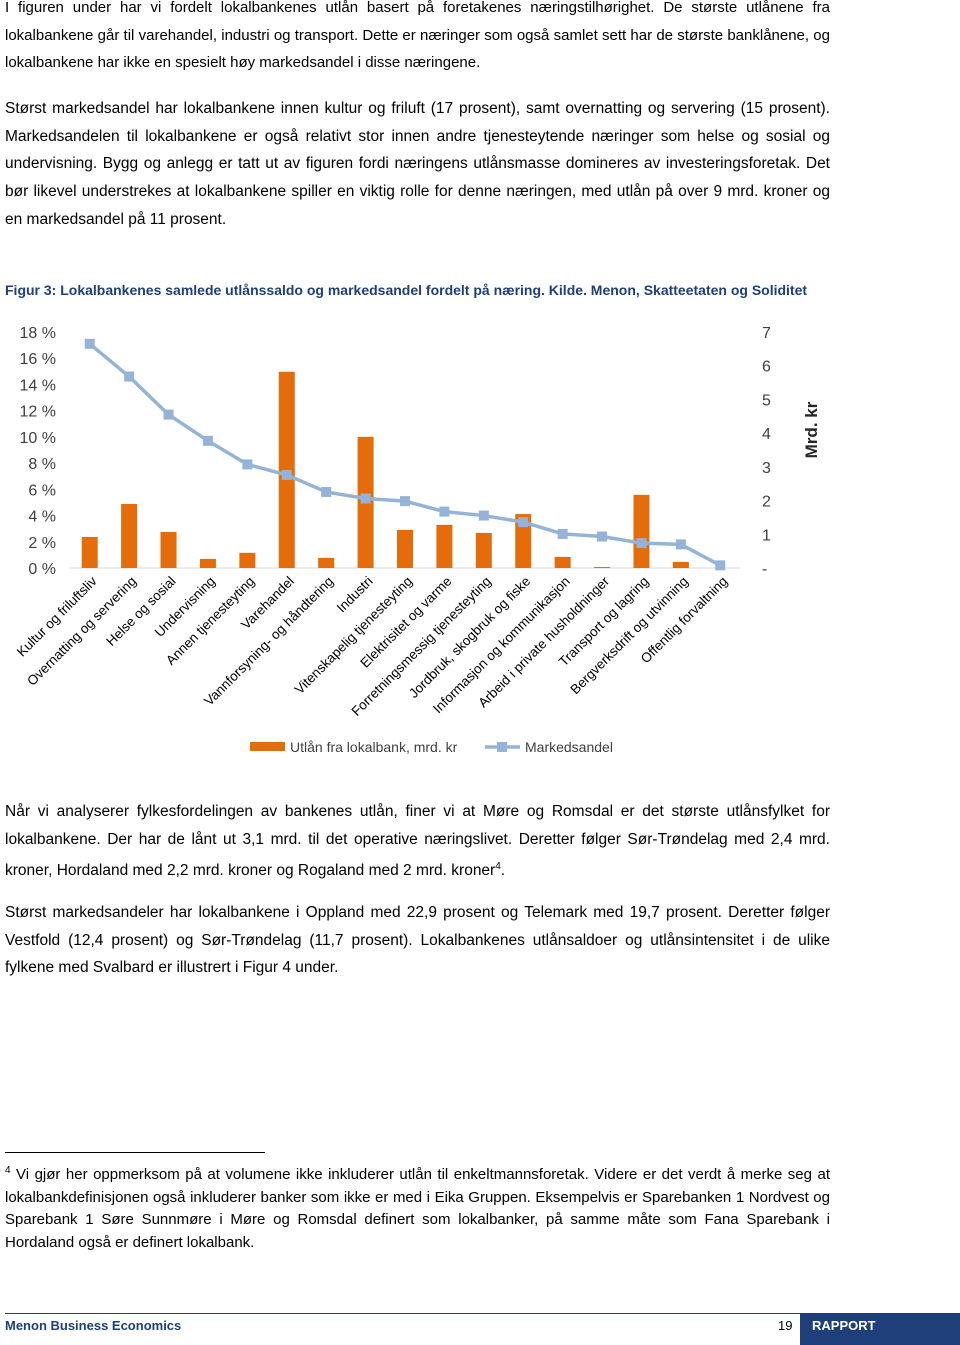 The width and height of the screenshot is (960, 1345). I want to click on footnote-marker: 4, so click(8, 1170).